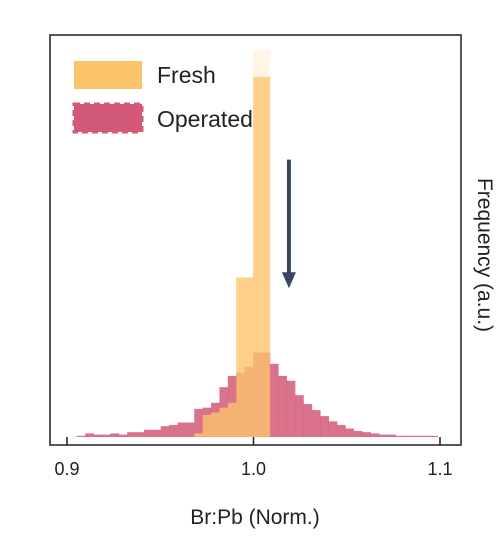 This screenshot has height=536, width=499. What do you see at coordinates (253, 458) in the screenshot?
I see `x-ticks: 0.9 1.0 1.1` at bounding box center [253, 458].